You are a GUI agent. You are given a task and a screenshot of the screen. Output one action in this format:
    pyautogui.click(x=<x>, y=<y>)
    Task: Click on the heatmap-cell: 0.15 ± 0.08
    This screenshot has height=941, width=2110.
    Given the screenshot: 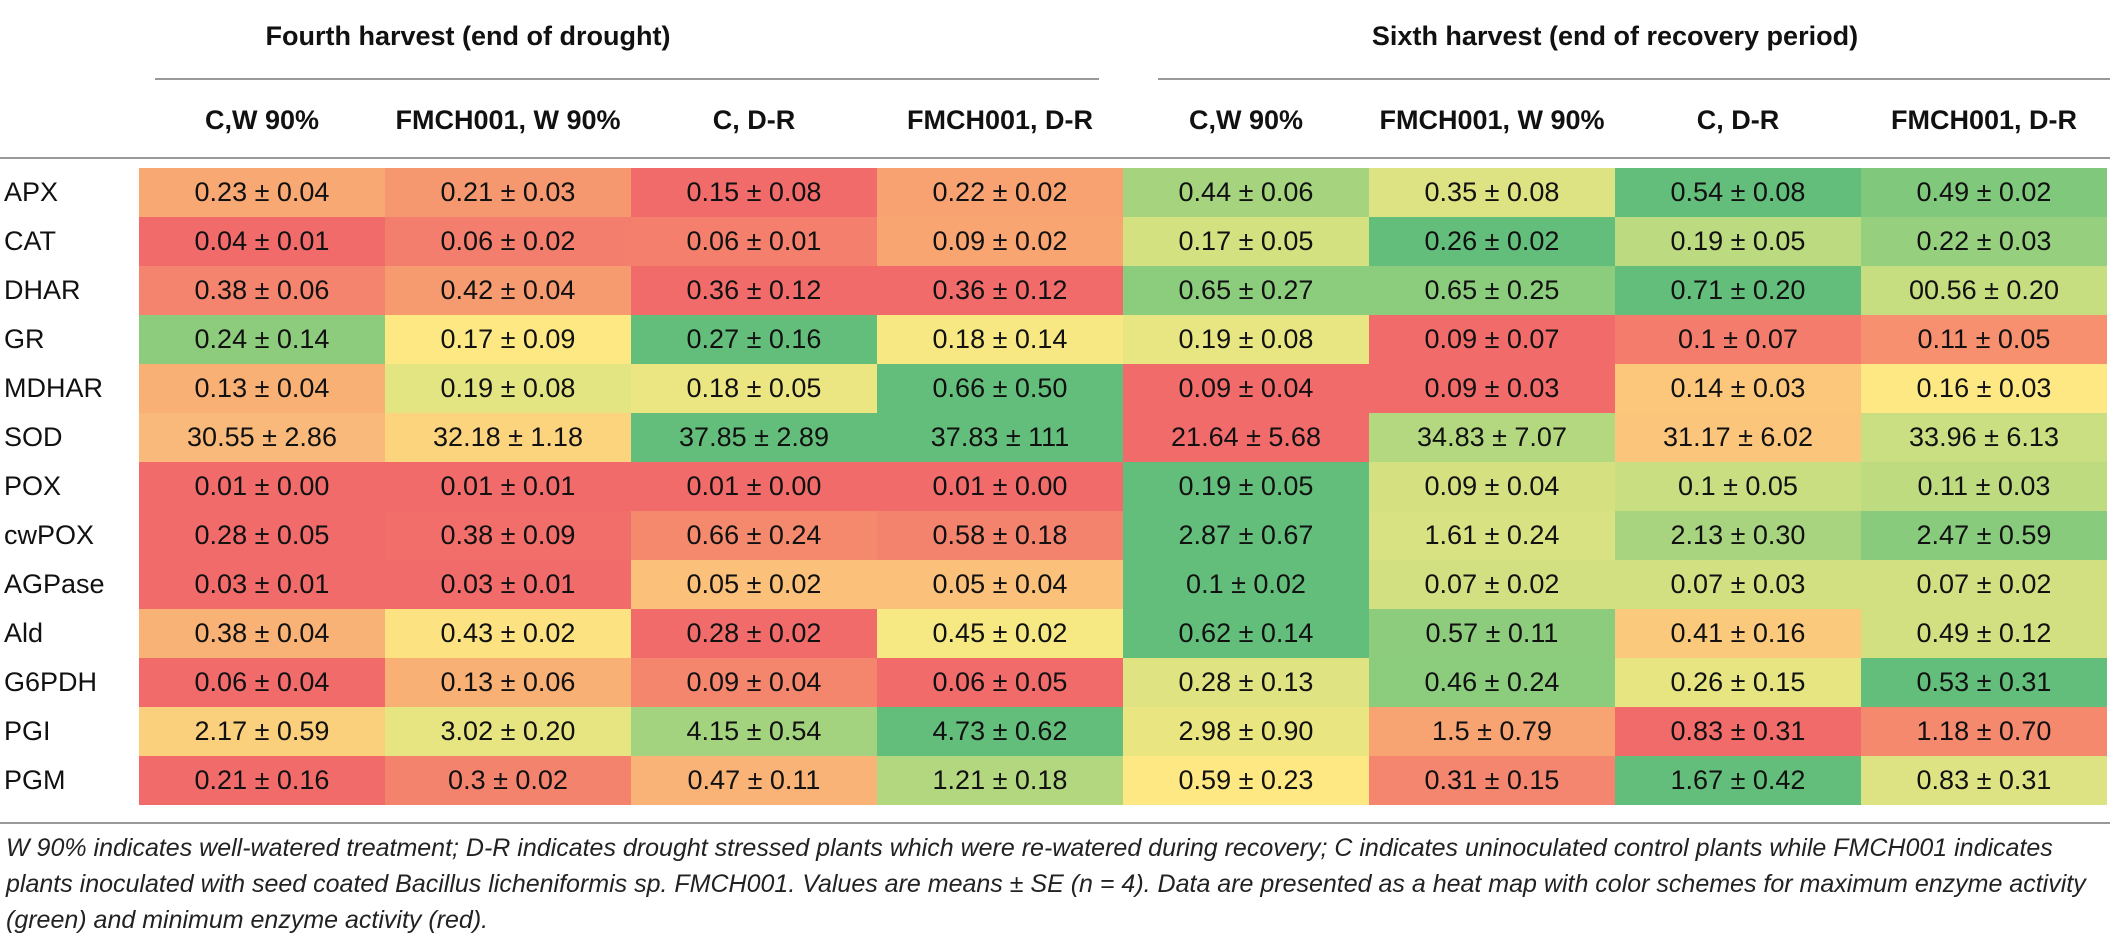 What is the action you would take?
    pyautogui.click(x=754, y=192)
    